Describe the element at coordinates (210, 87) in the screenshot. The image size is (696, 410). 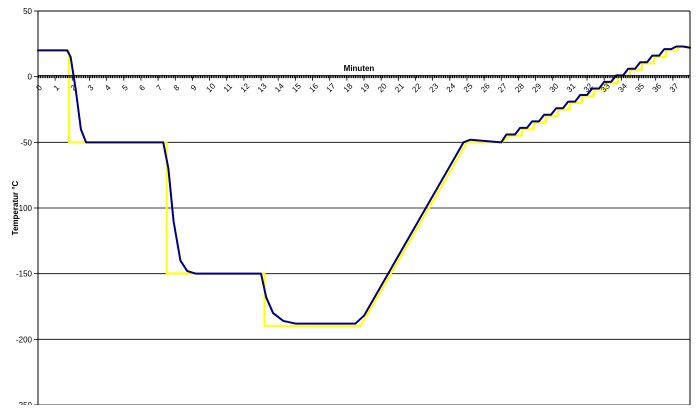
I see `x-tick-label: 10` at that location.